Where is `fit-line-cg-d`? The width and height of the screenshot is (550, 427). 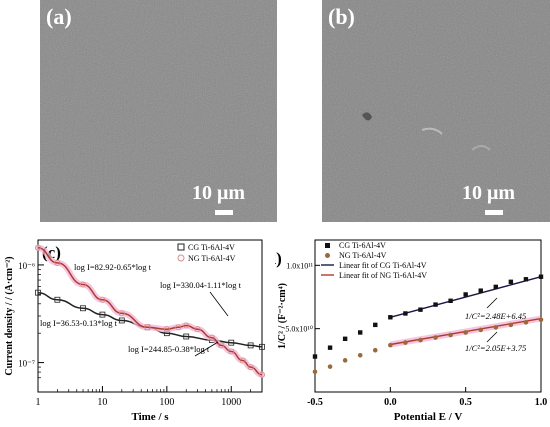
fit-line-cg-d is located at coordinates (466, 297).